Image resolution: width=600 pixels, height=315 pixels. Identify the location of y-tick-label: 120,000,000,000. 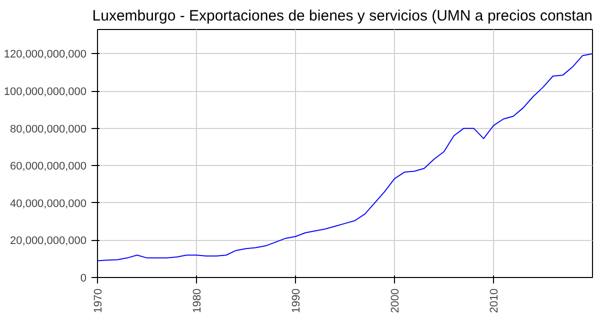
(45, 54).